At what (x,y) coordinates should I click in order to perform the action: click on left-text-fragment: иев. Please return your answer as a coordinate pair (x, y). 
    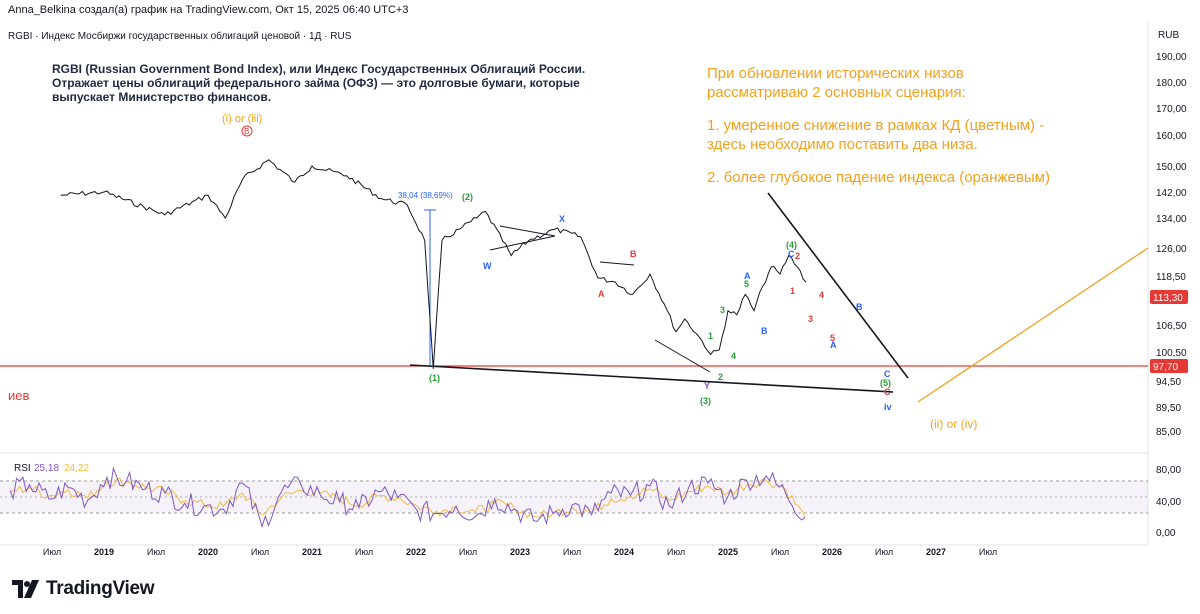
    Looking at the image, I should click on (18, 395).